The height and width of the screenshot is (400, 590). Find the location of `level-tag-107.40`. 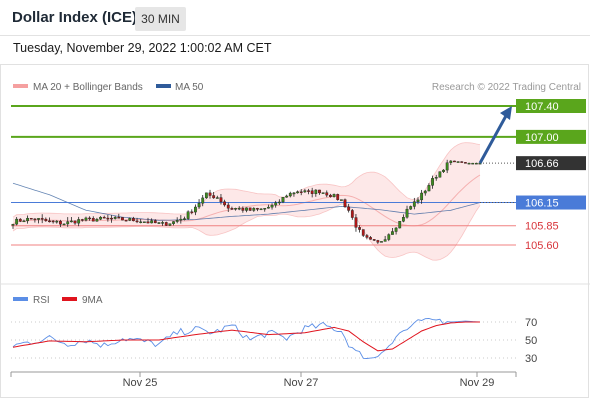

level-tag-107.40 is located at coordinates (551, 106).